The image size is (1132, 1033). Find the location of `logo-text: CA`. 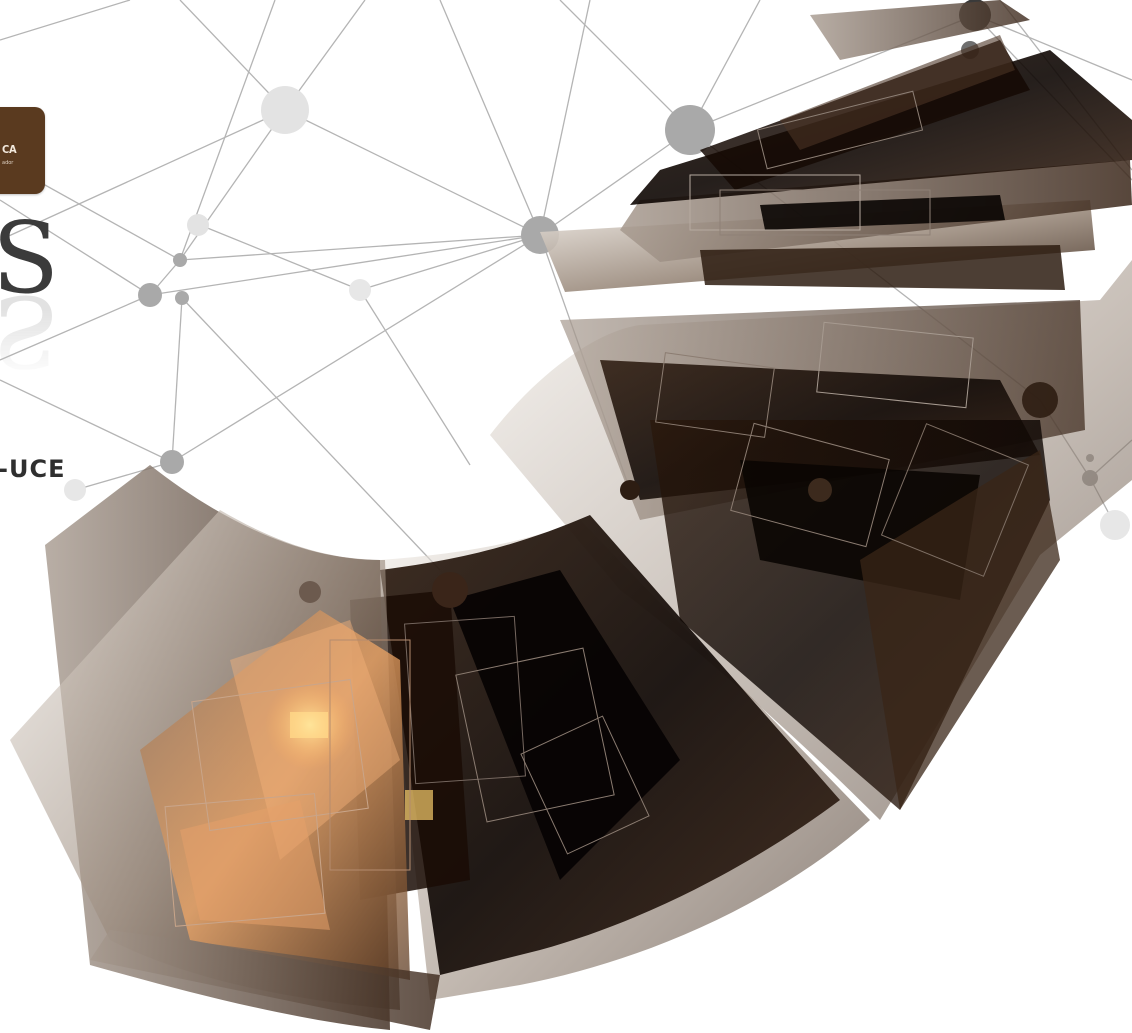

logo-text: CA is located at coordinates (9, 149).